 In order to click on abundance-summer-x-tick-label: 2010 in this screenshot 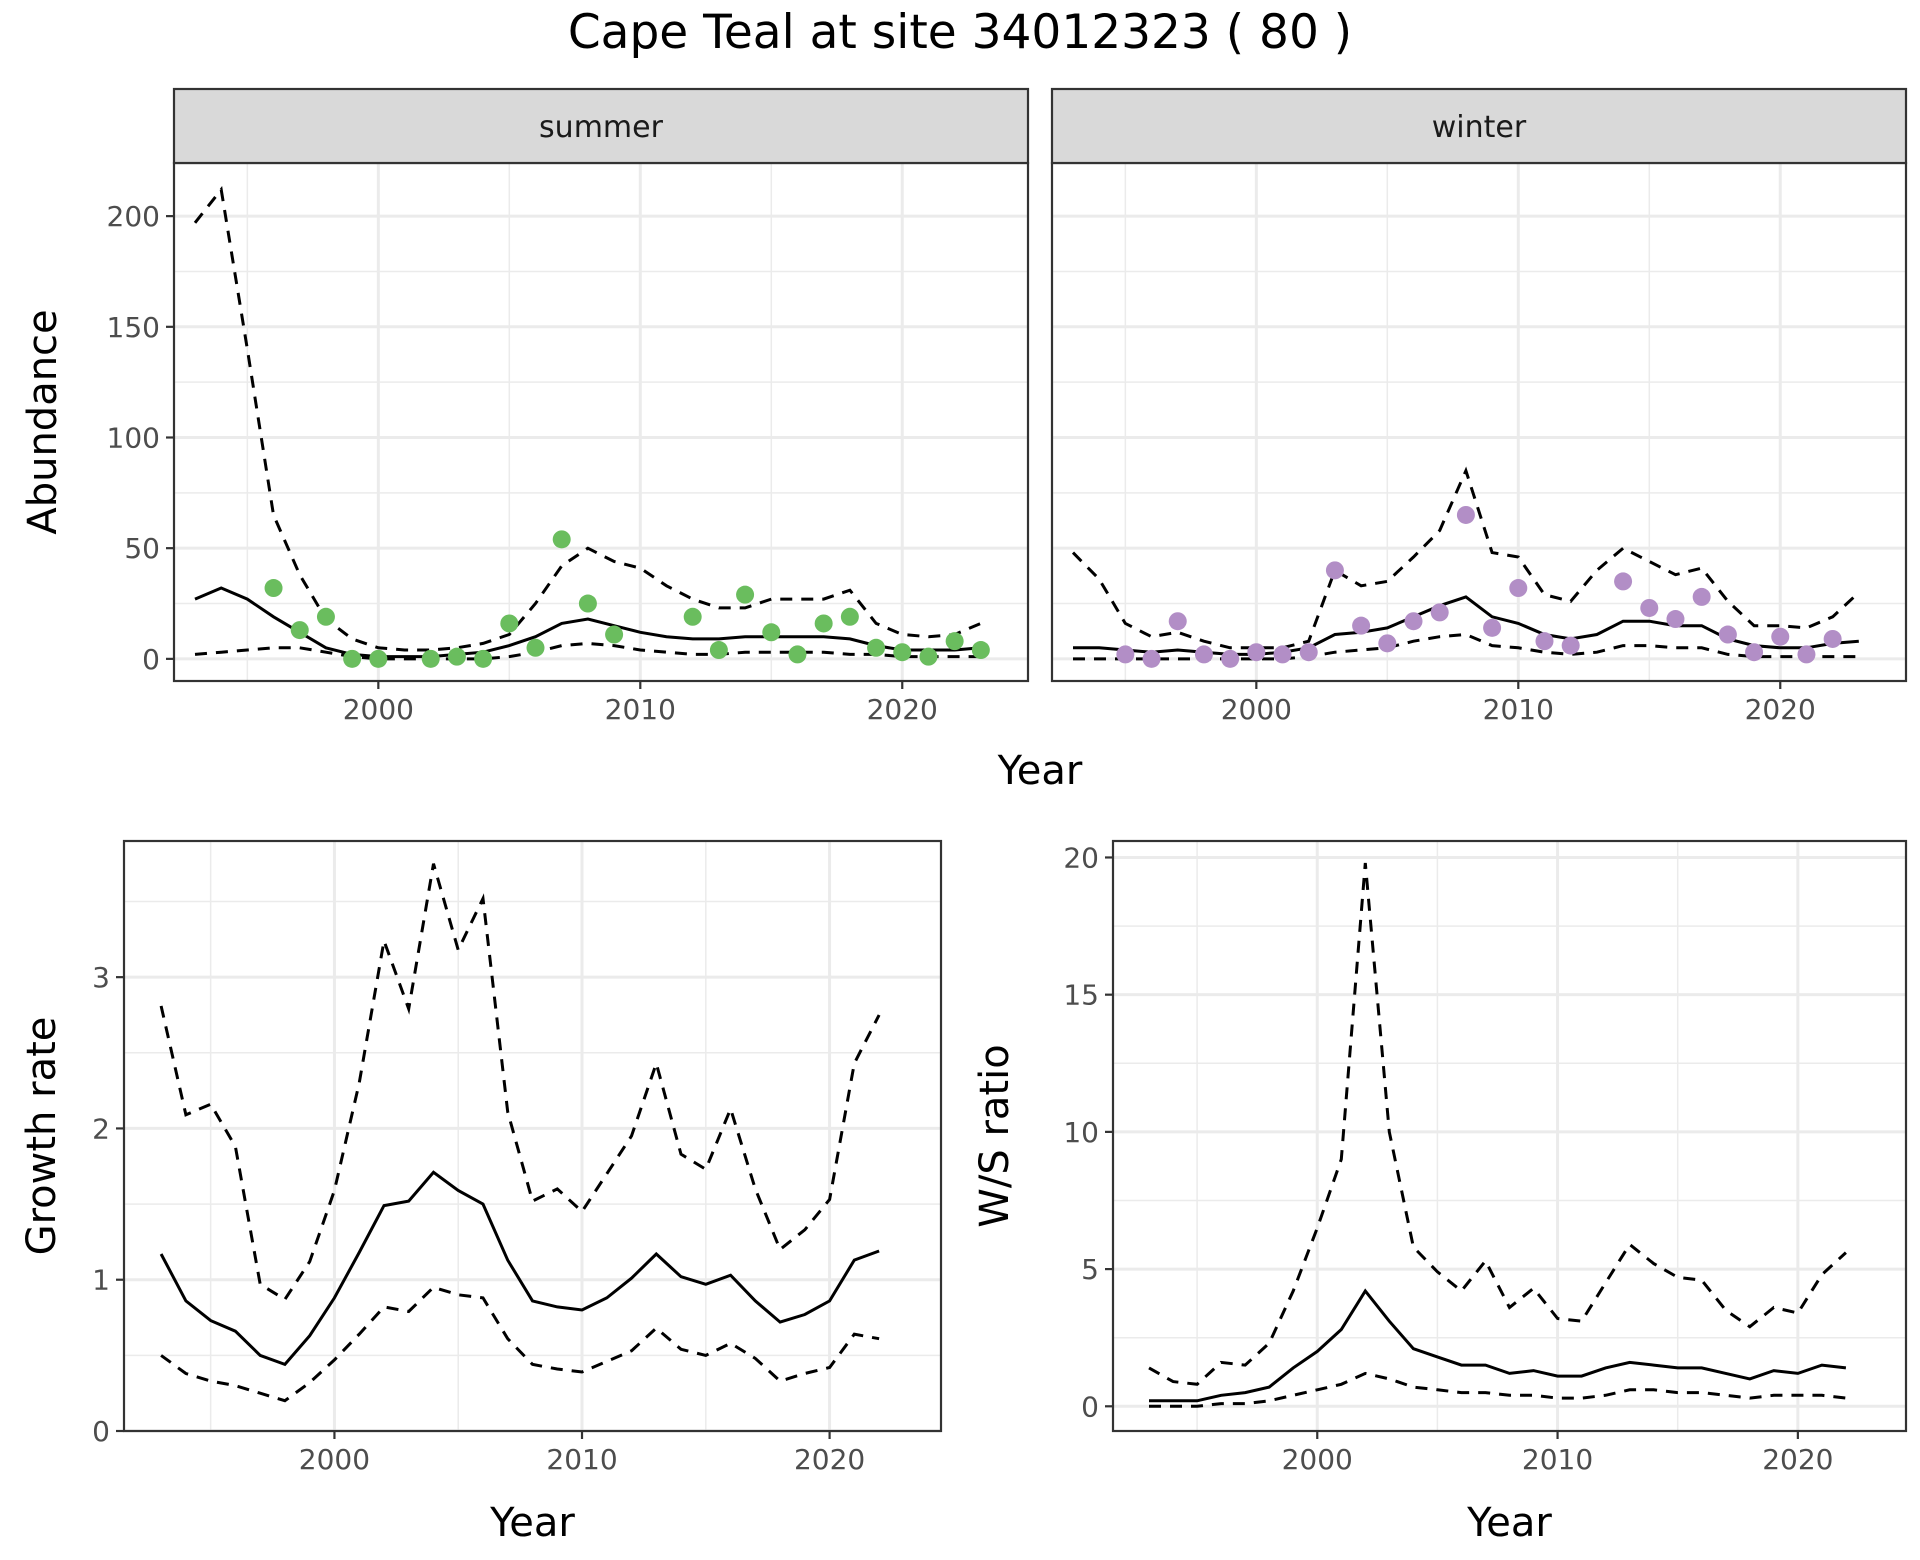, I will do `click(640, 709)`.